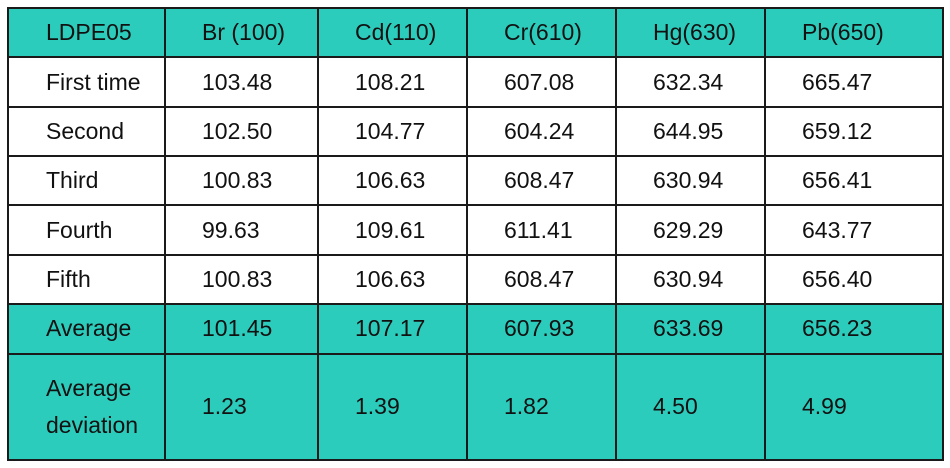  I want to click on deviation-label-line2: deviation, so click(92, 424).